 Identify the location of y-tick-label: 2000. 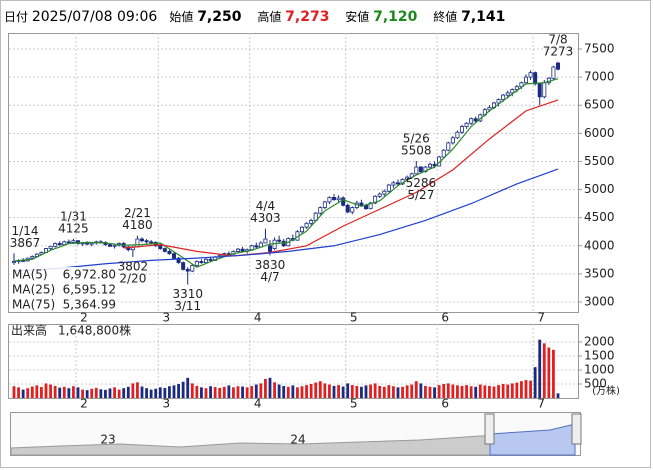
(599, 341).